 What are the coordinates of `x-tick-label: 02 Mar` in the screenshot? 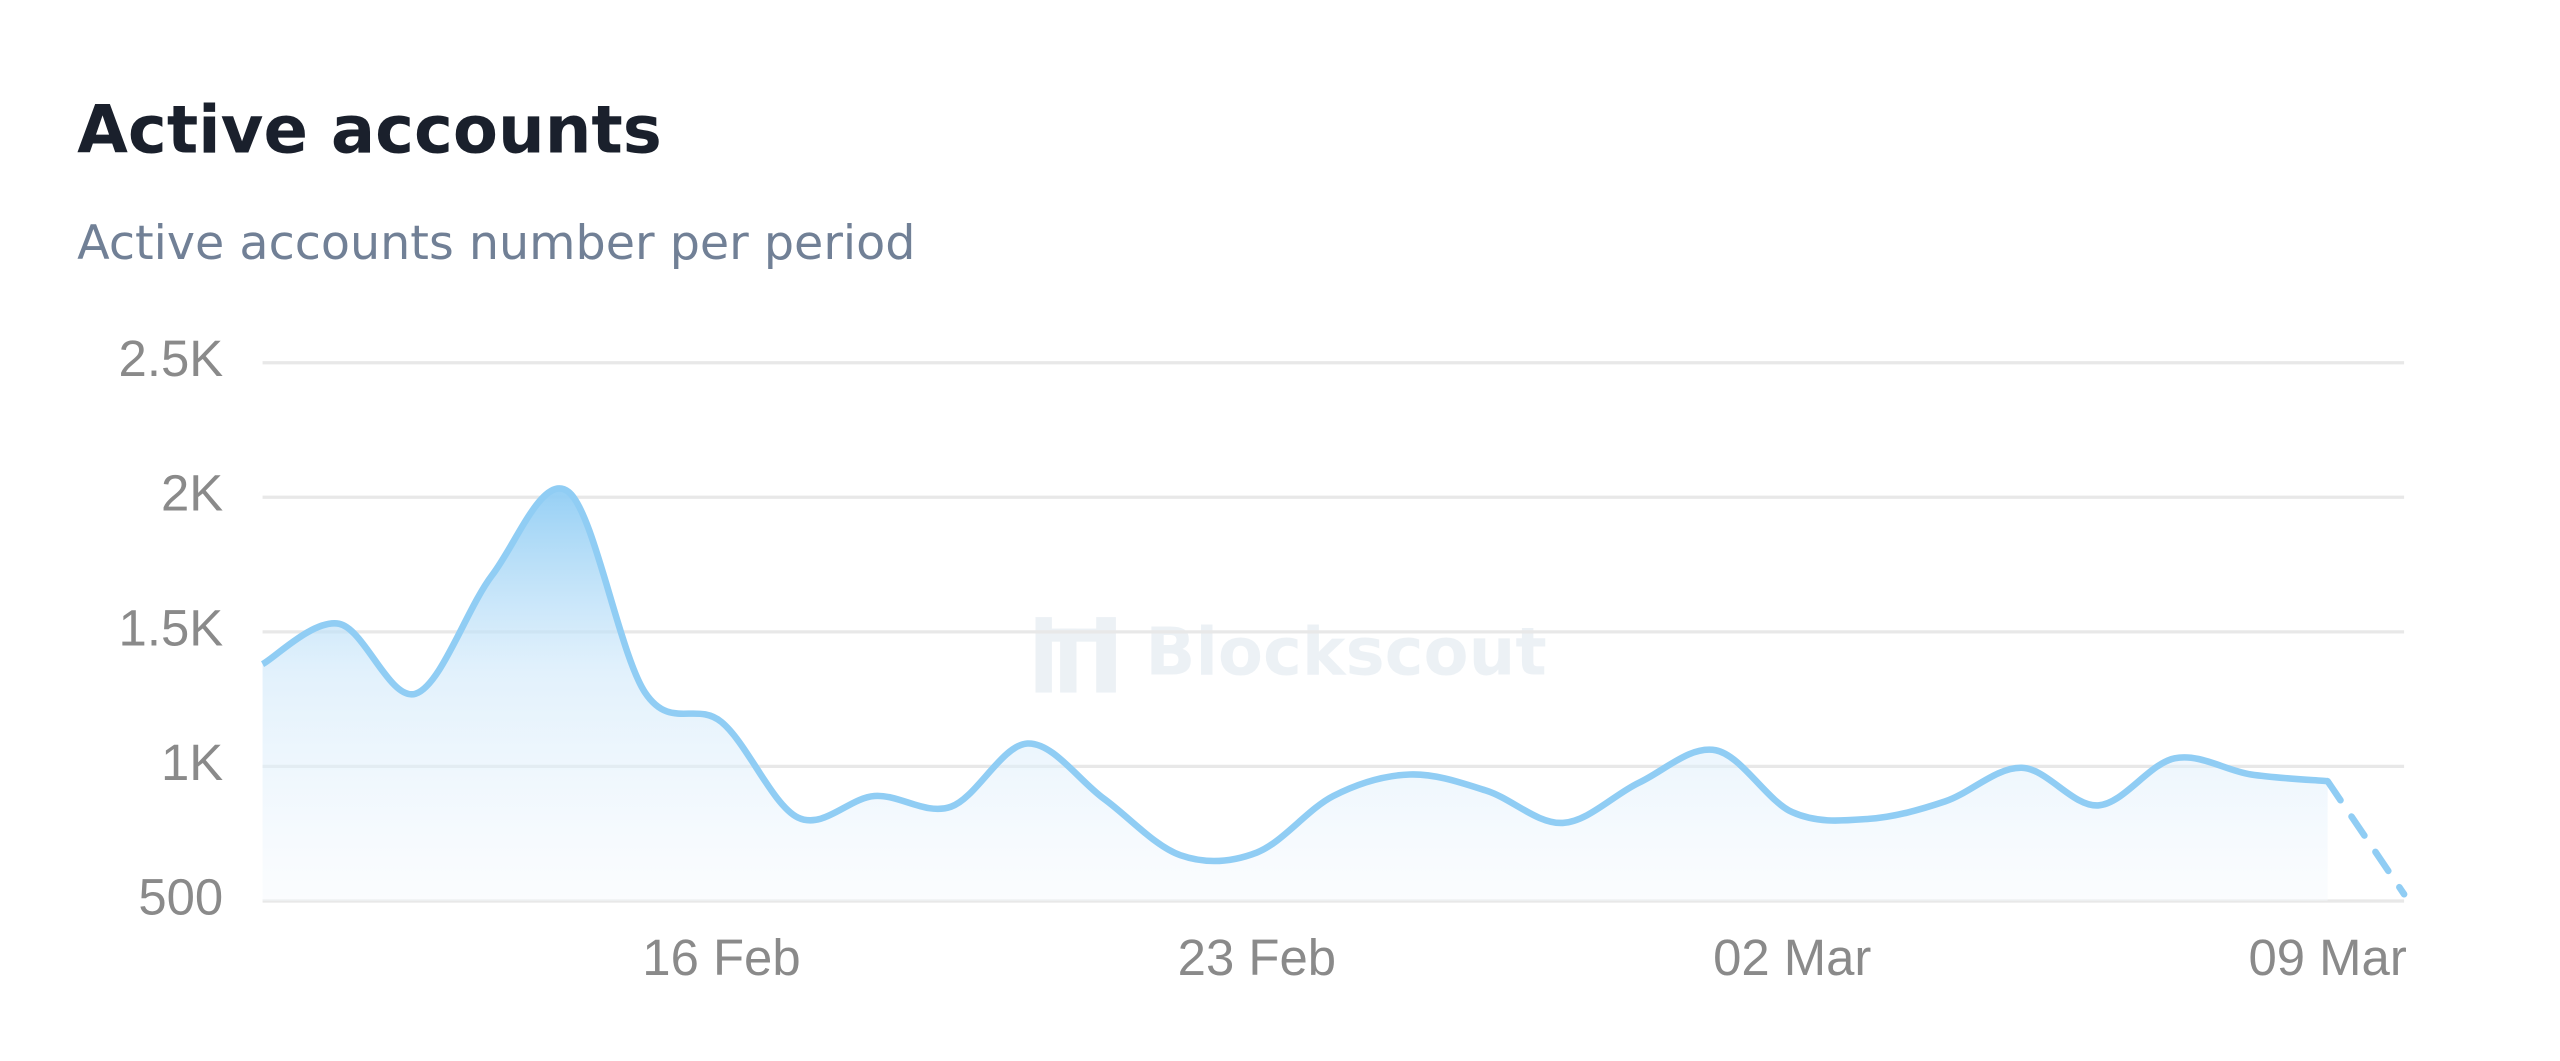 It's located at (1792, 957).